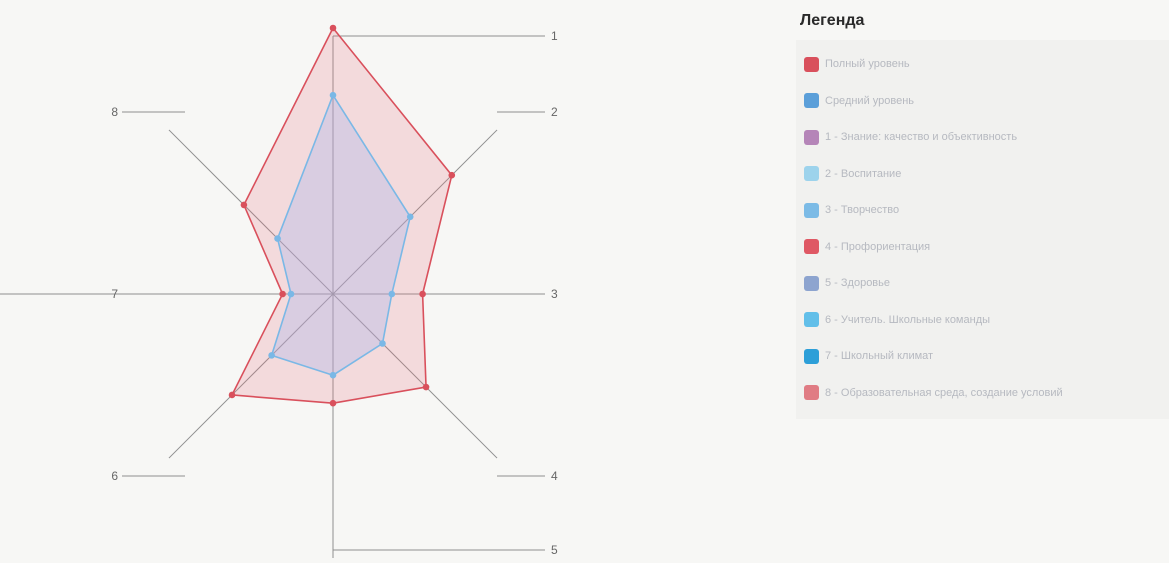 The height and width of the screenshot is (563, 1169). Describe the element at coordinates (878, 246) in the screenshot. I see `legend-label: 4 - Профориентация` at that location.